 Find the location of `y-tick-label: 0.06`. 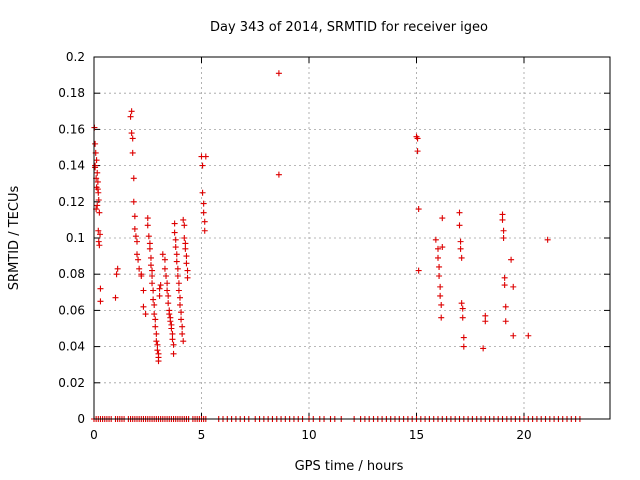

y-tick-label: 0.06 is located at coordinates (71, 310).